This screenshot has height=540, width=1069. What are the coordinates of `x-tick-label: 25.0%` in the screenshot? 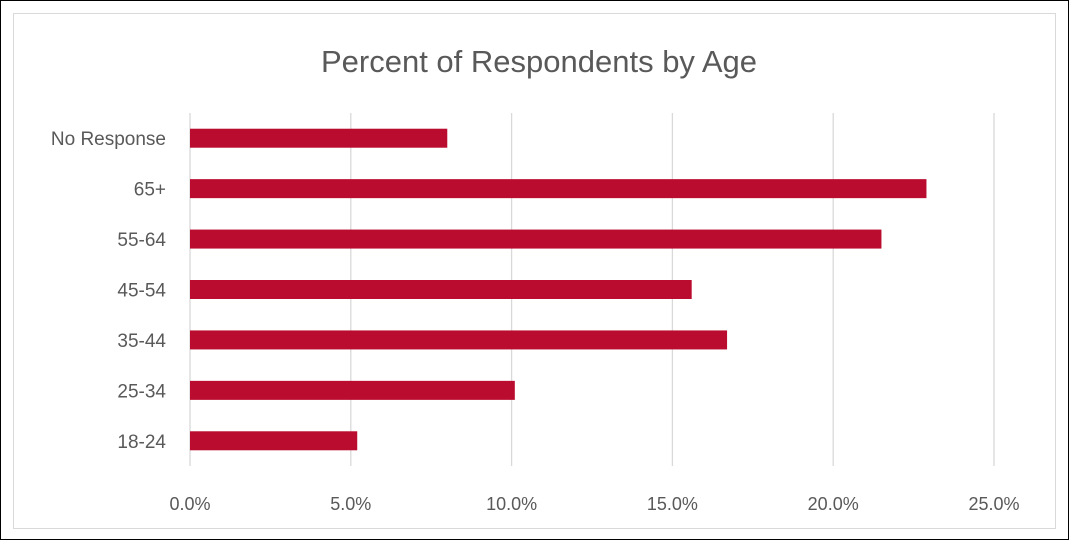 It's located at (993, 504).